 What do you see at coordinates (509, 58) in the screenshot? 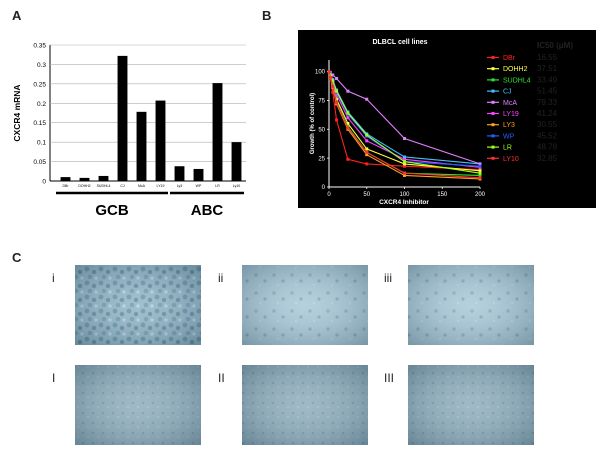
I see `legend-label: DBr` at bounding box center [509, 58].